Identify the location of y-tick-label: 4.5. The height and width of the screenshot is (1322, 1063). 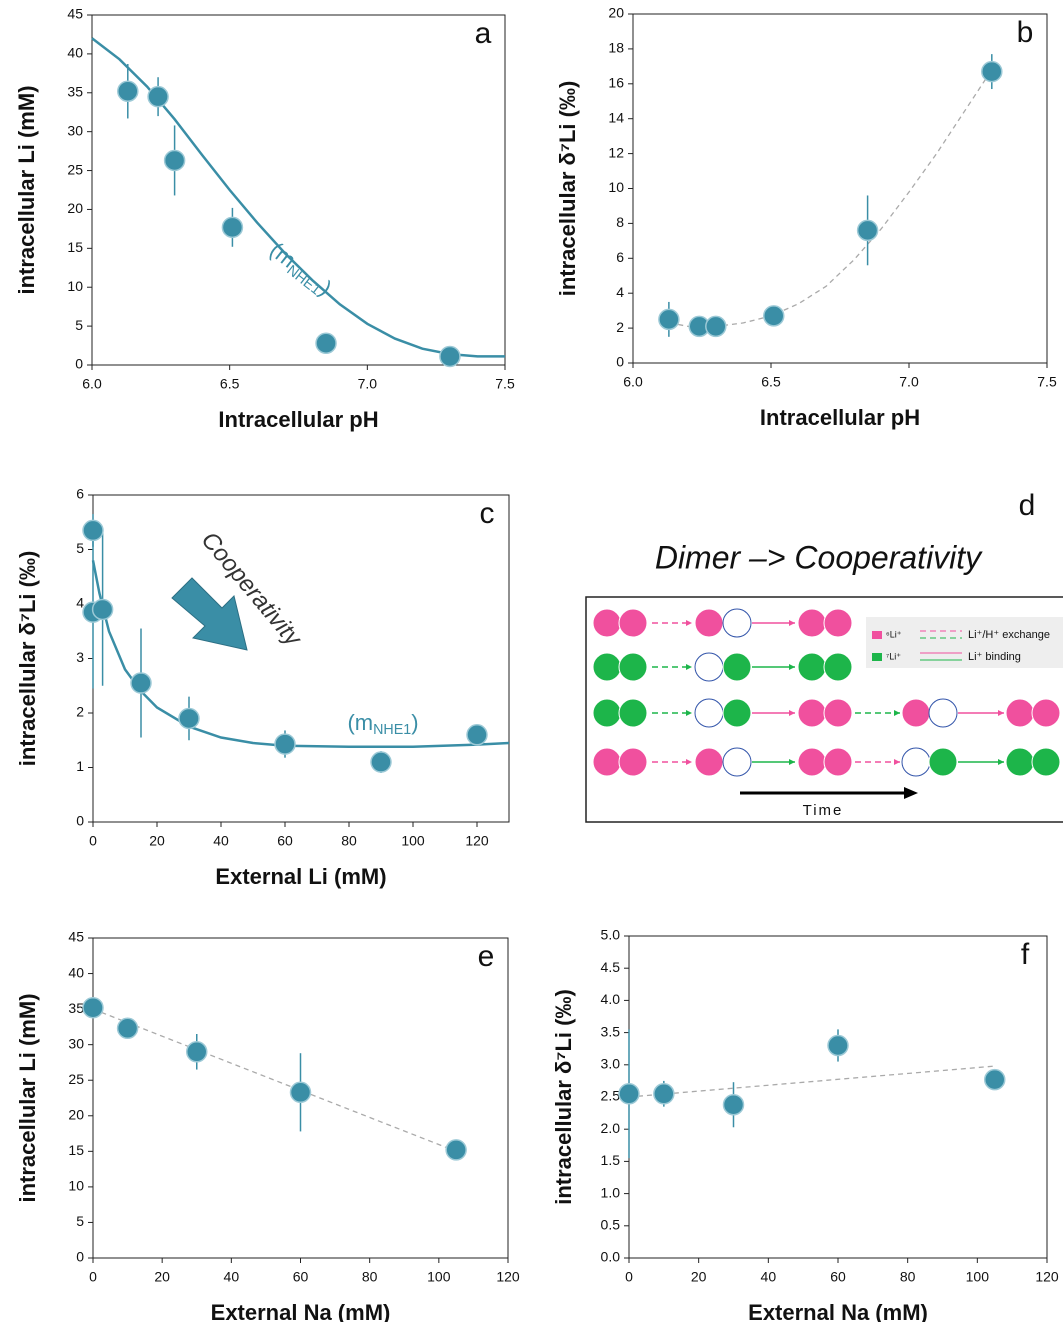
(611, 967).